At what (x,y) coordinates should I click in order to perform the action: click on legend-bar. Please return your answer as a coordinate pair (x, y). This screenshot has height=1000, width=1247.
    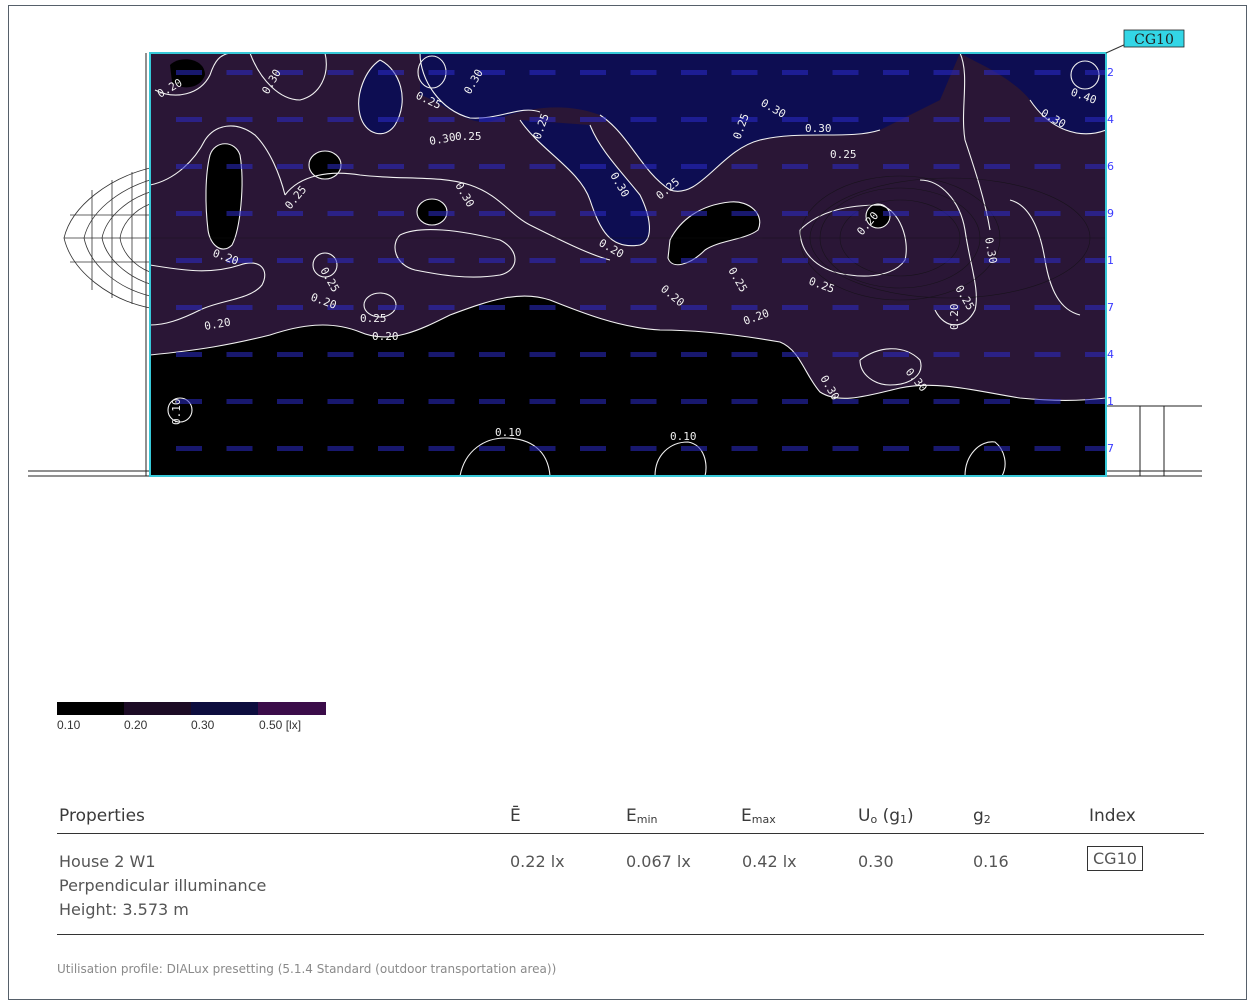
    Looking at the image, I should click on (191, 708).